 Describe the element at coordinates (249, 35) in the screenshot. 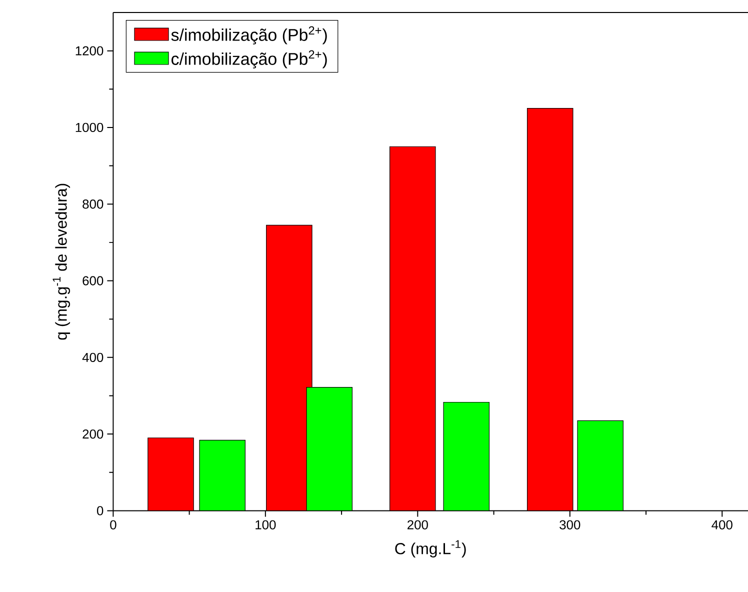

I see `legend-label: s/imobilização (Pb$^{2+}$)` at that location.